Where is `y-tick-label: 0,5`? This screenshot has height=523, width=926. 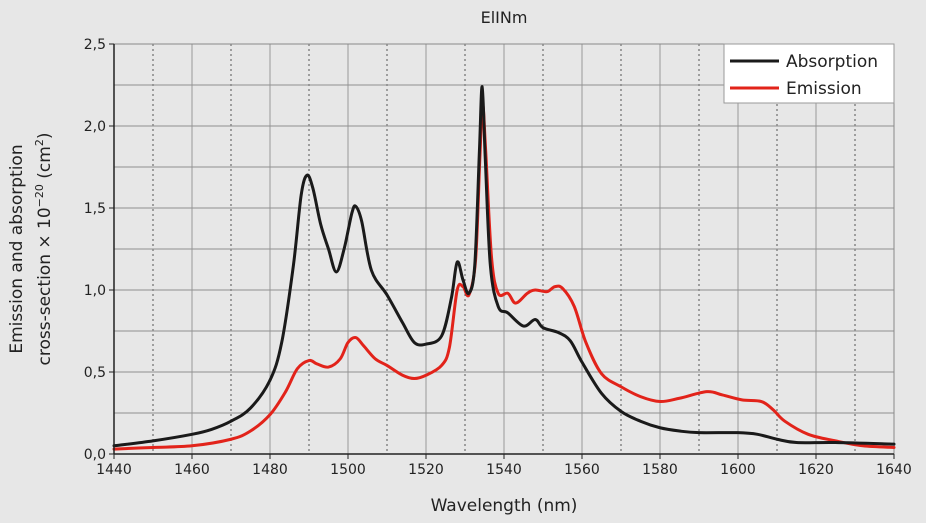
y-tick-label: 0,5 is located at coordinates (95, 373).